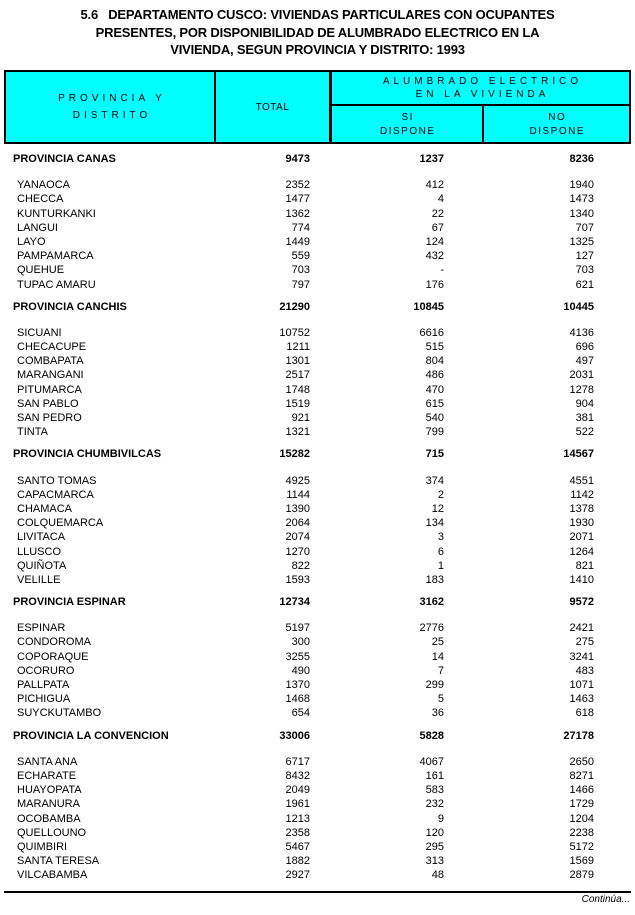 The width and height of the screenshot is (635, 915). What do you see at coordinates (49, 418) in the screenshot?
I see `district-name: SAN PEDRO` at bounding box center [49, 418].